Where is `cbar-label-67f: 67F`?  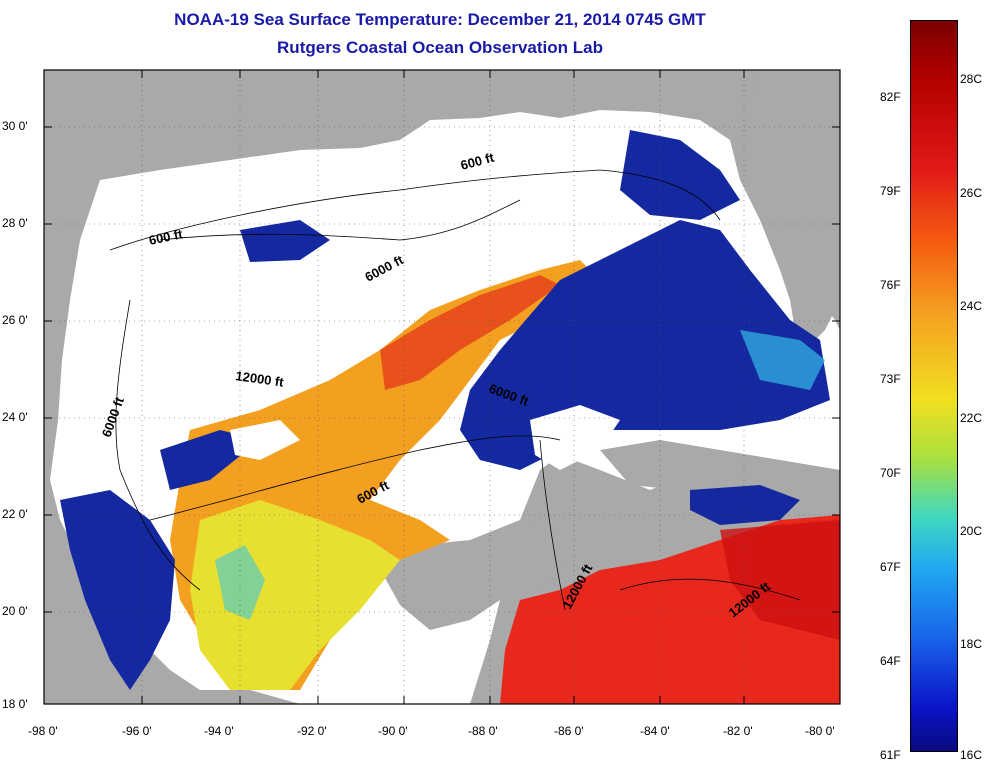 cbar-label-67f: 67F is located at coordinates (890, 567).